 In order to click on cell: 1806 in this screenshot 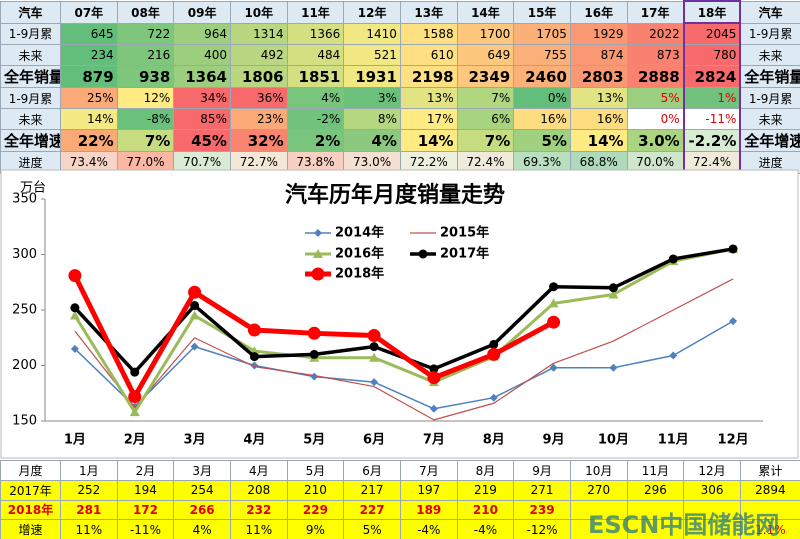, I will do `click(258, 76)`.